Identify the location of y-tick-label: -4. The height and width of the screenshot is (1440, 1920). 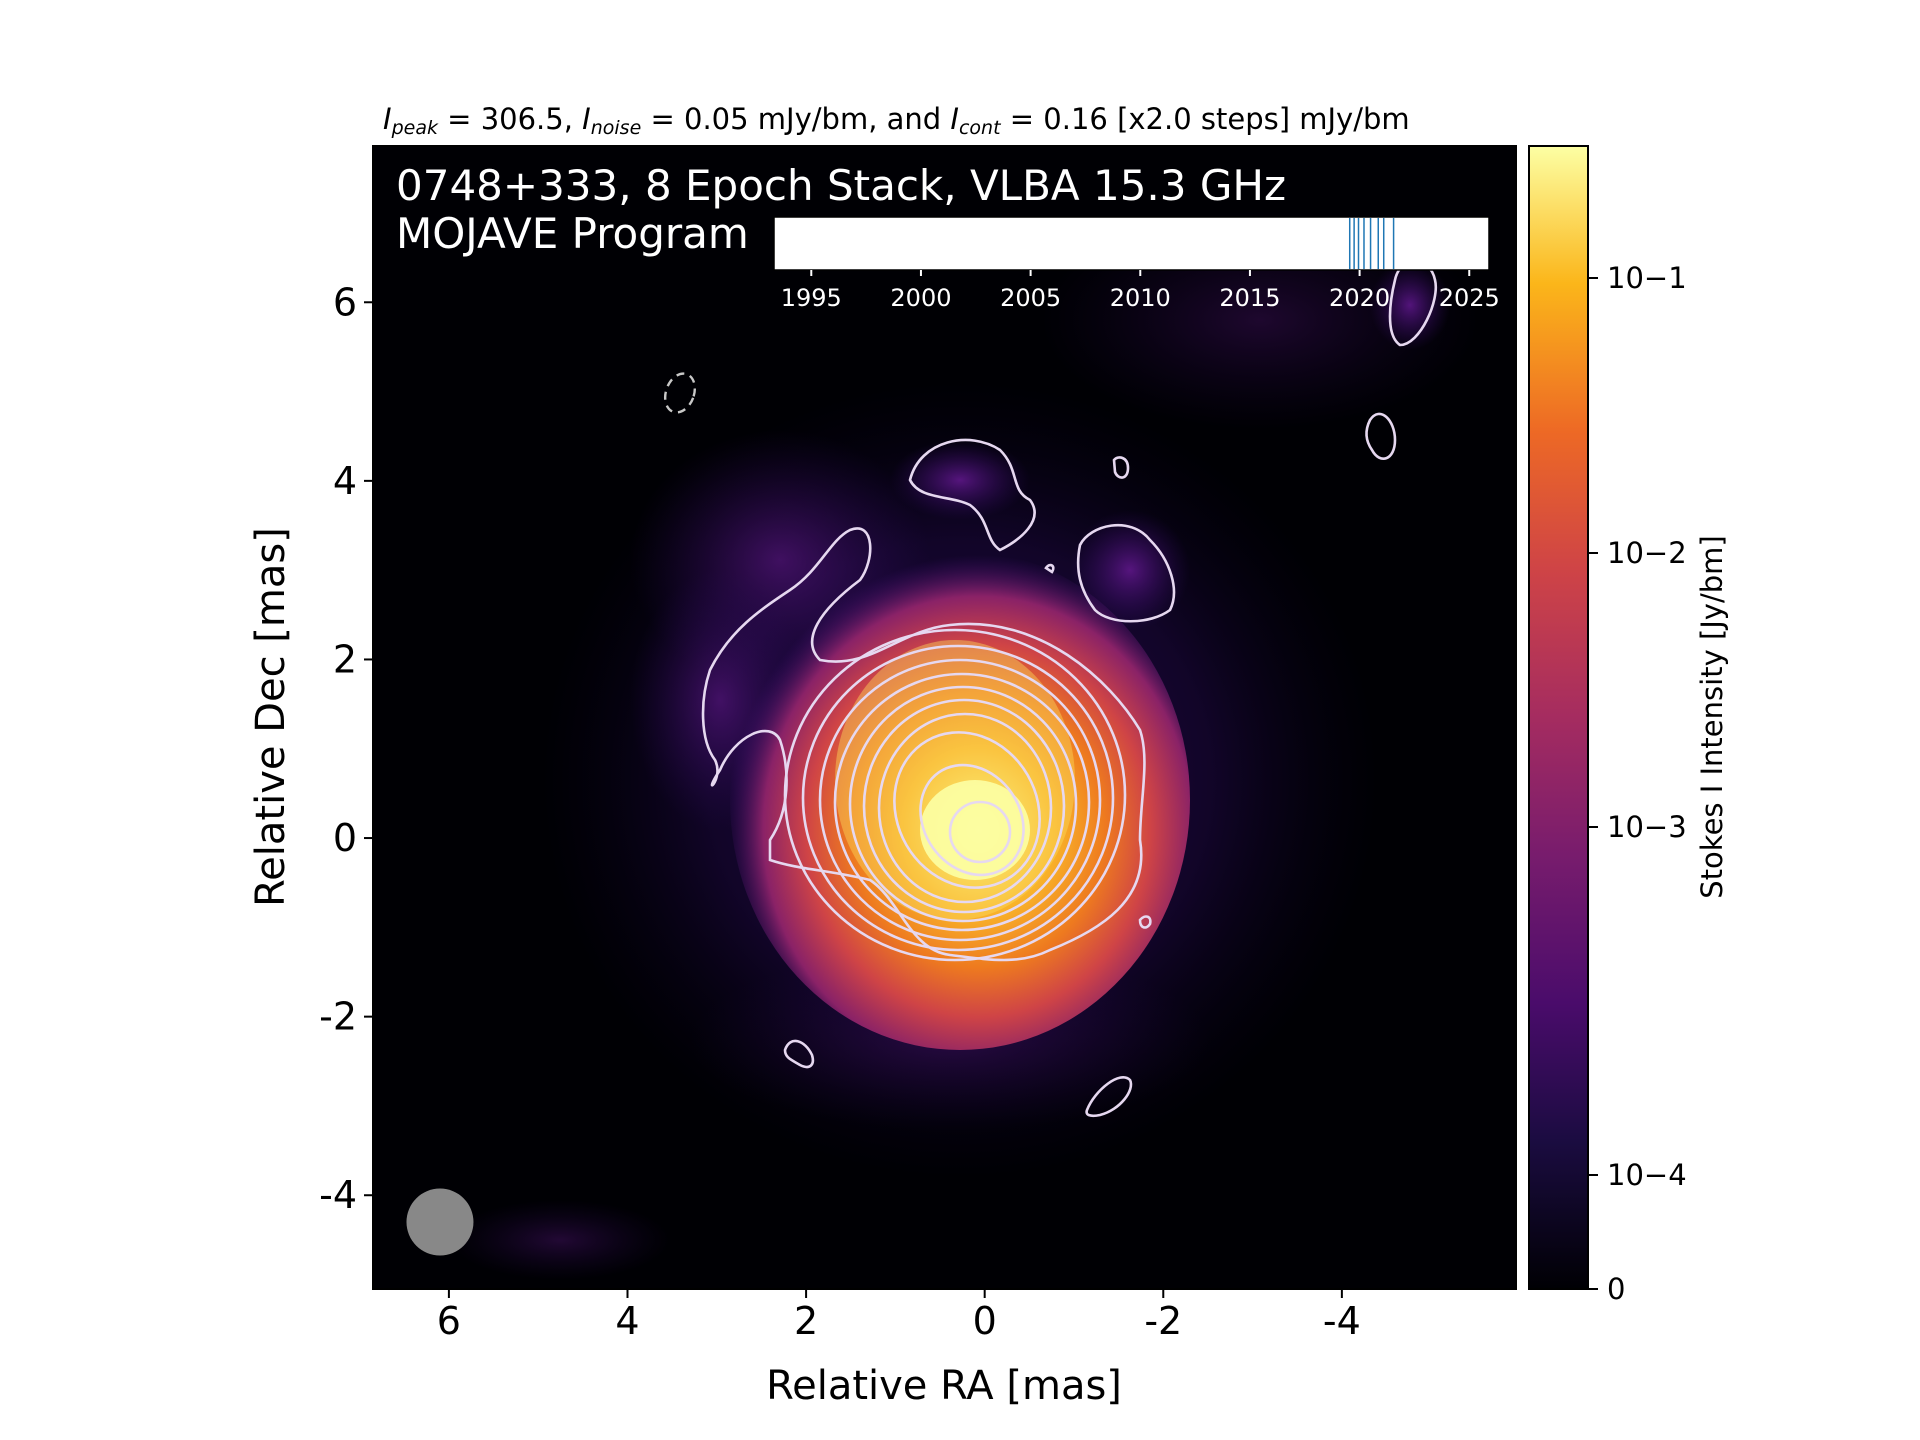
(338, 1195).